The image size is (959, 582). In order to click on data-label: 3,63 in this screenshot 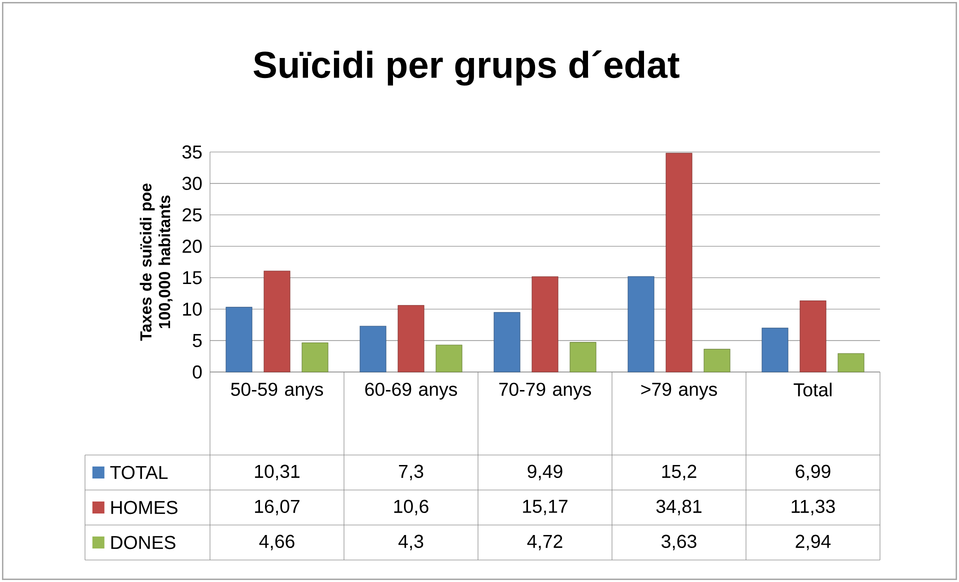, I will do `click(679, 542)`.